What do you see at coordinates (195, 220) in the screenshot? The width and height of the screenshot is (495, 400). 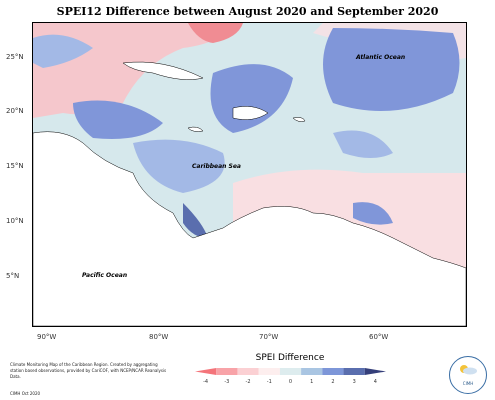 I see `anomaly-strong-wet-central` at bounding box center [195, 220].